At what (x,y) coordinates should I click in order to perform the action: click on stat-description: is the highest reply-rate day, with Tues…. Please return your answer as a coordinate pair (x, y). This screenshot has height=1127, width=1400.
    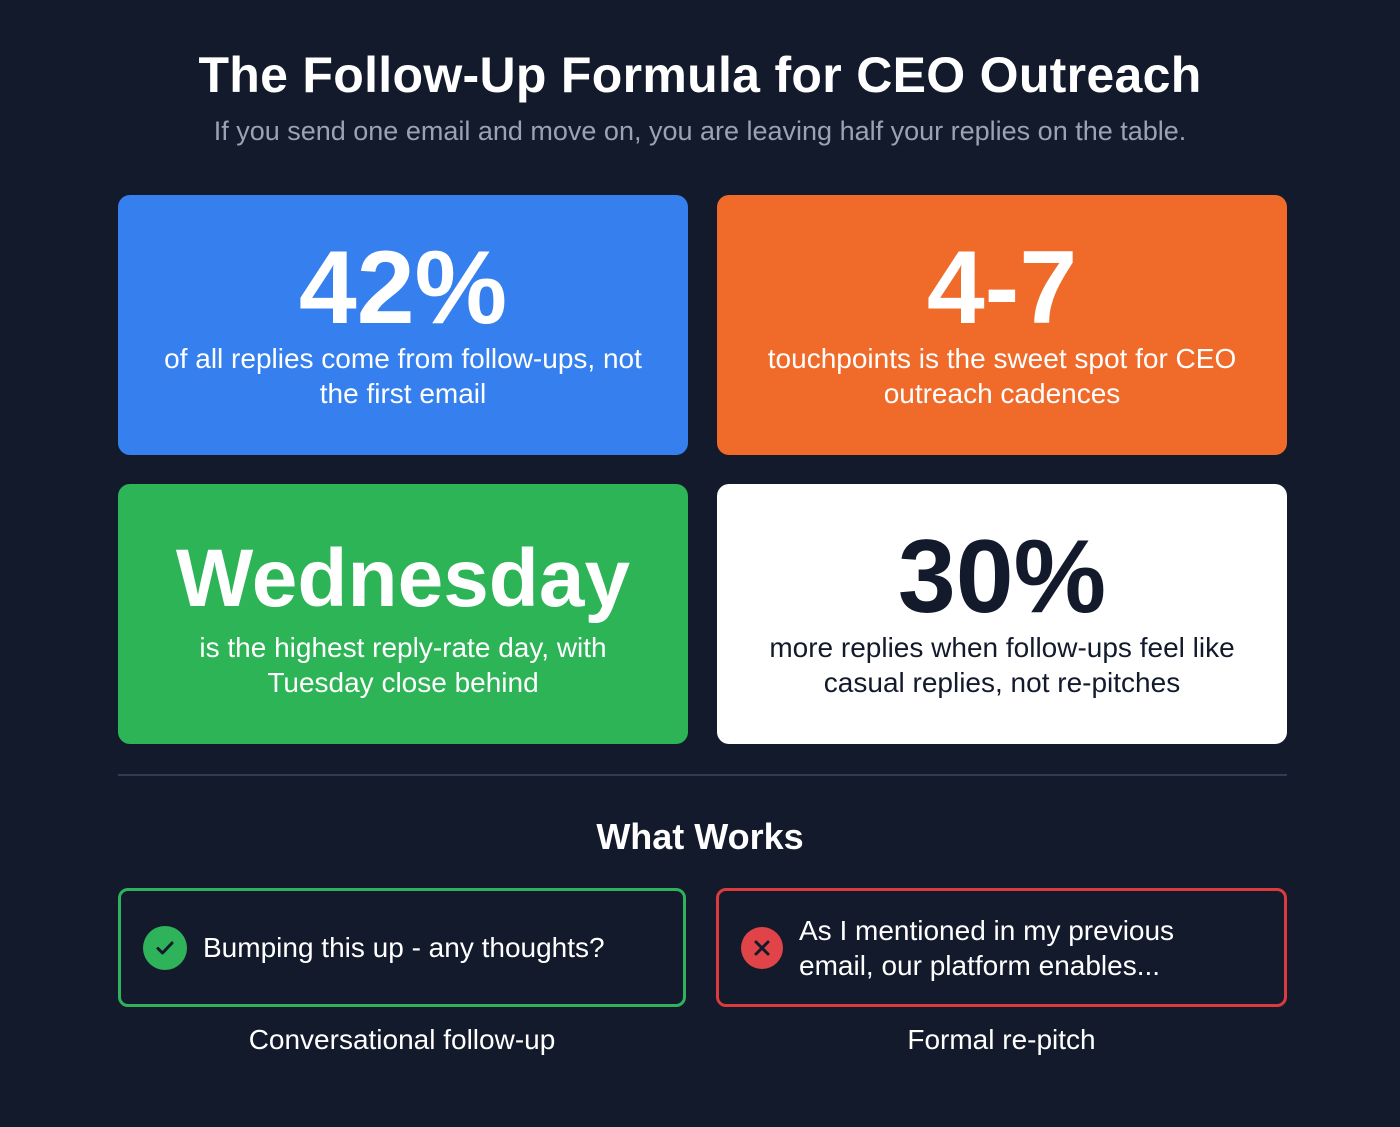
    Looking at the image, I should click on (403, 665).